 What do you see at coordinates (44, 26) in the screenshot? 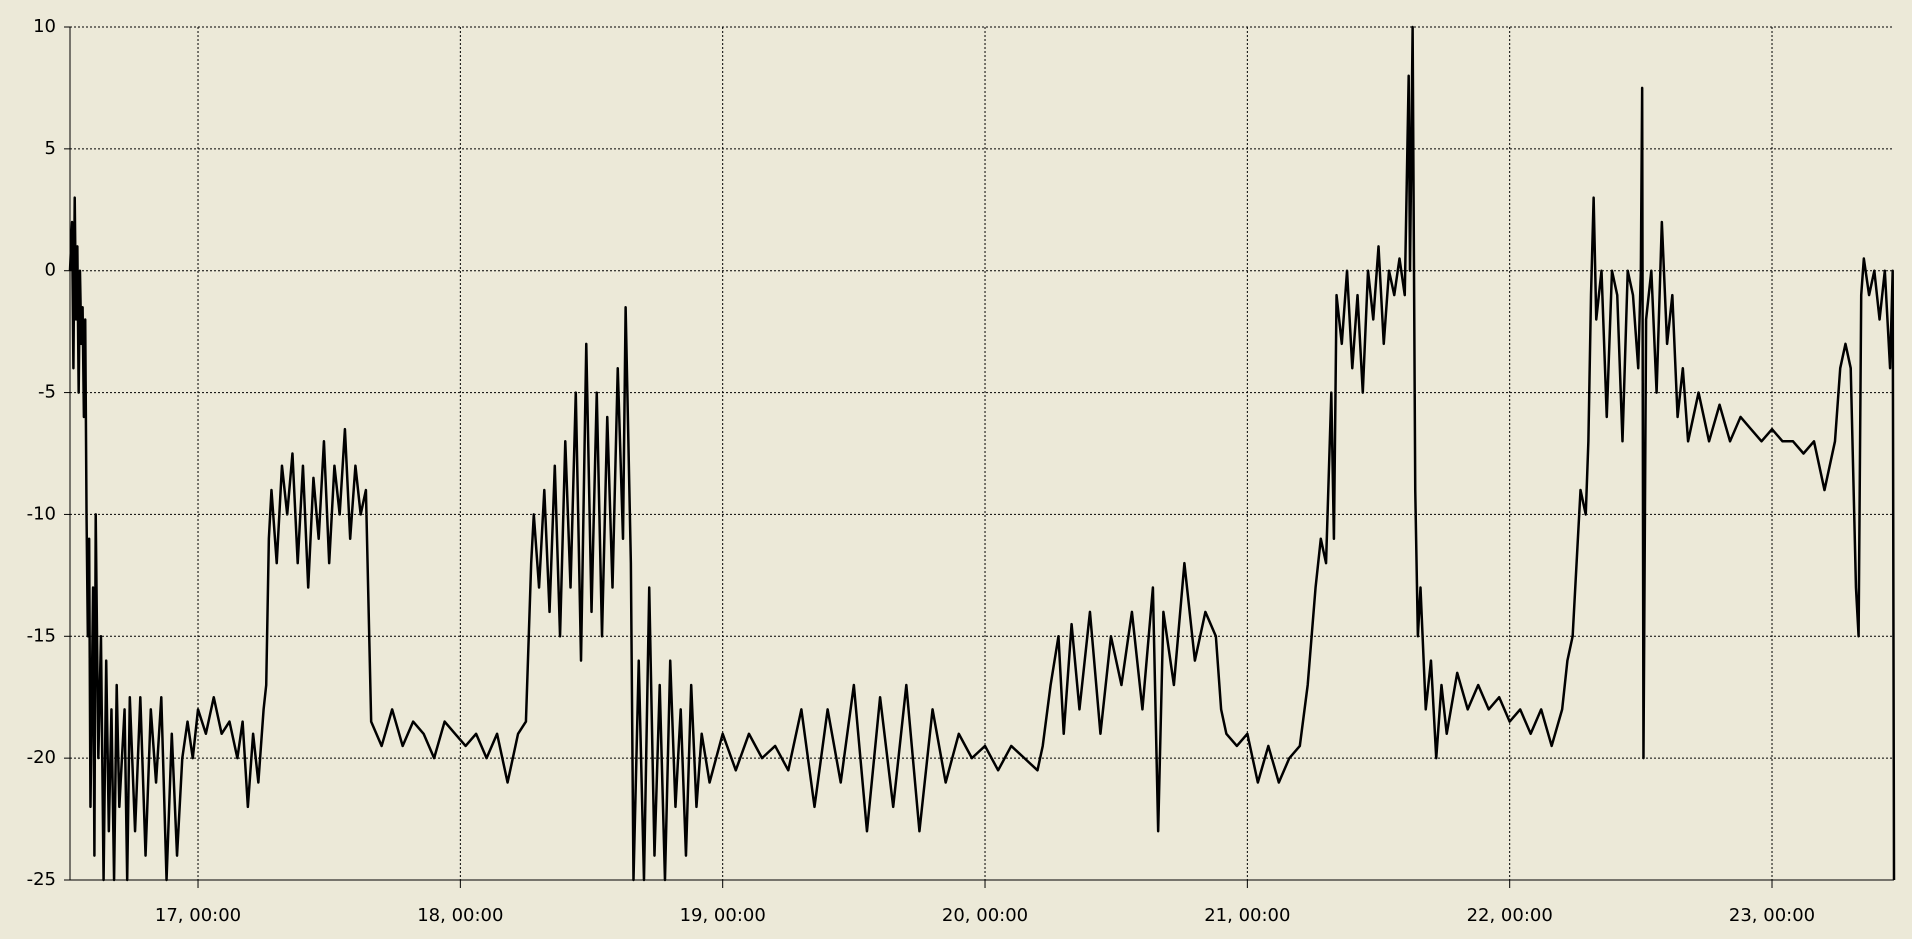
I see `y-tick-label: 10` at bounding box center [44, 26].